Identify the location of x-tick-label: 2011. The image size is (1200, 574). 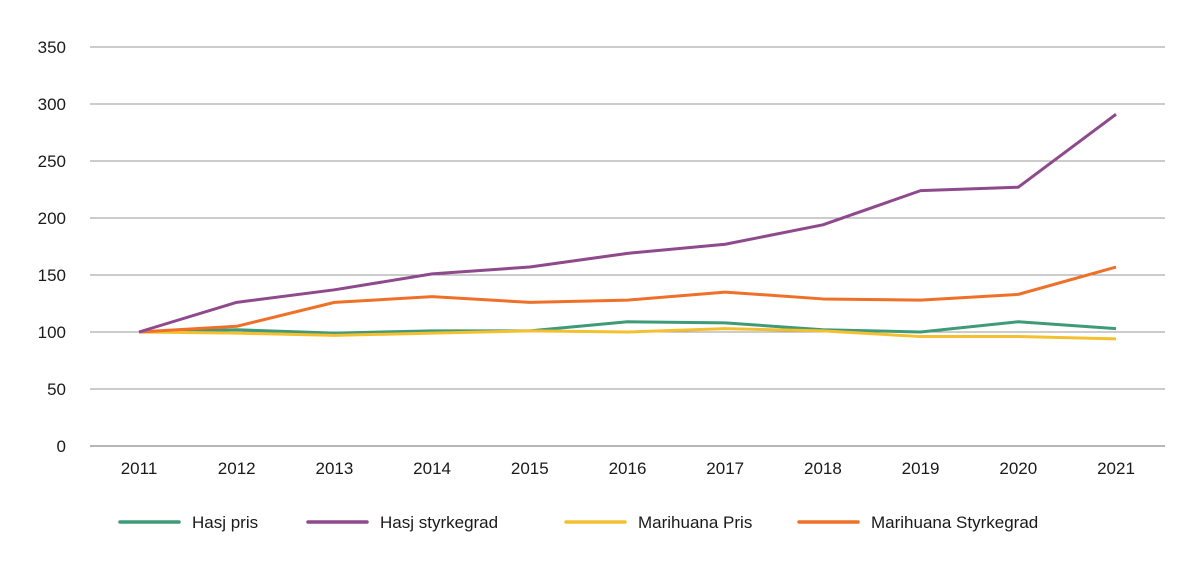
(139, 468).